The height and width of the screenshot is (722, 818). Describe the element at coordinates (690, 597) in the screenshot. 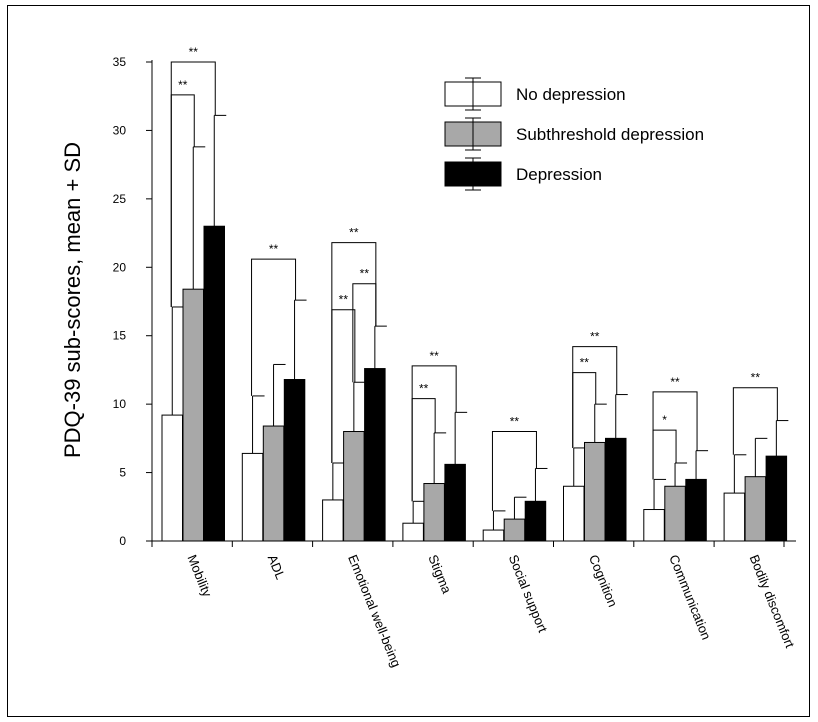

I see `x-tick-label: Communication` at that location.